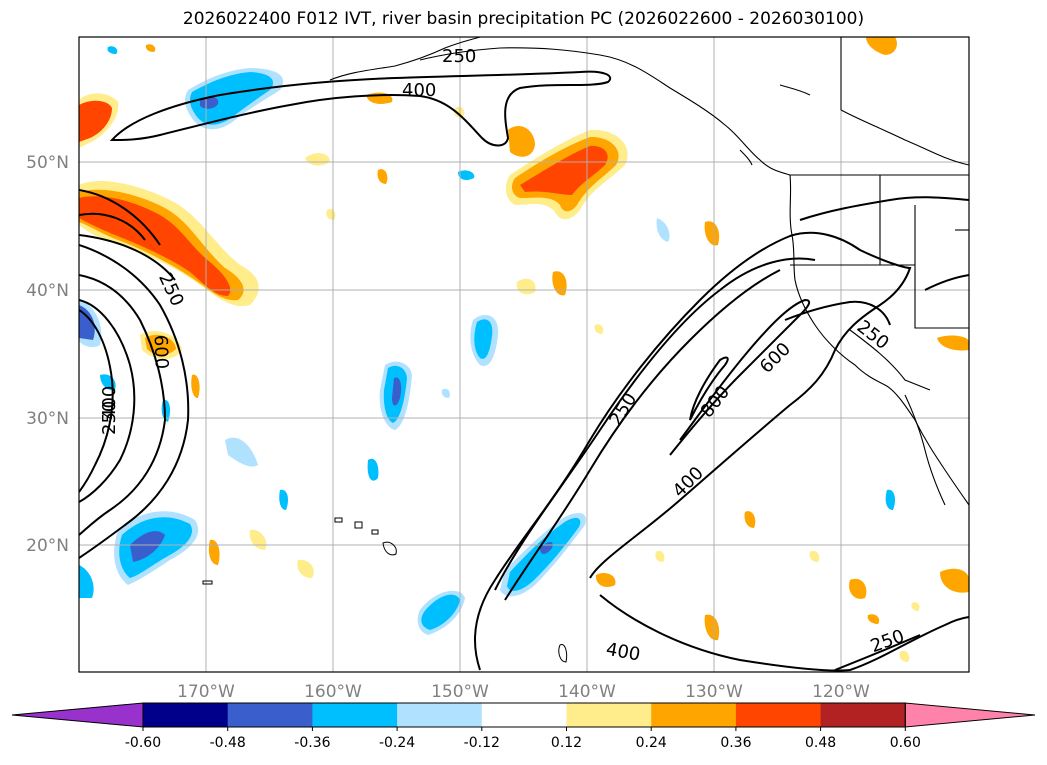 The image size is (1047, 765). I want to click on lat-label: 40°N, so click(47, 291).